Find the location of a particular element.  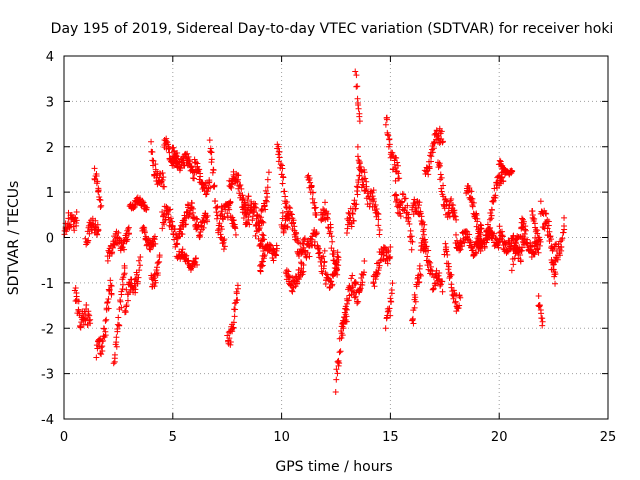

x-tick-label: 15 is located at coordinates (390, 437).